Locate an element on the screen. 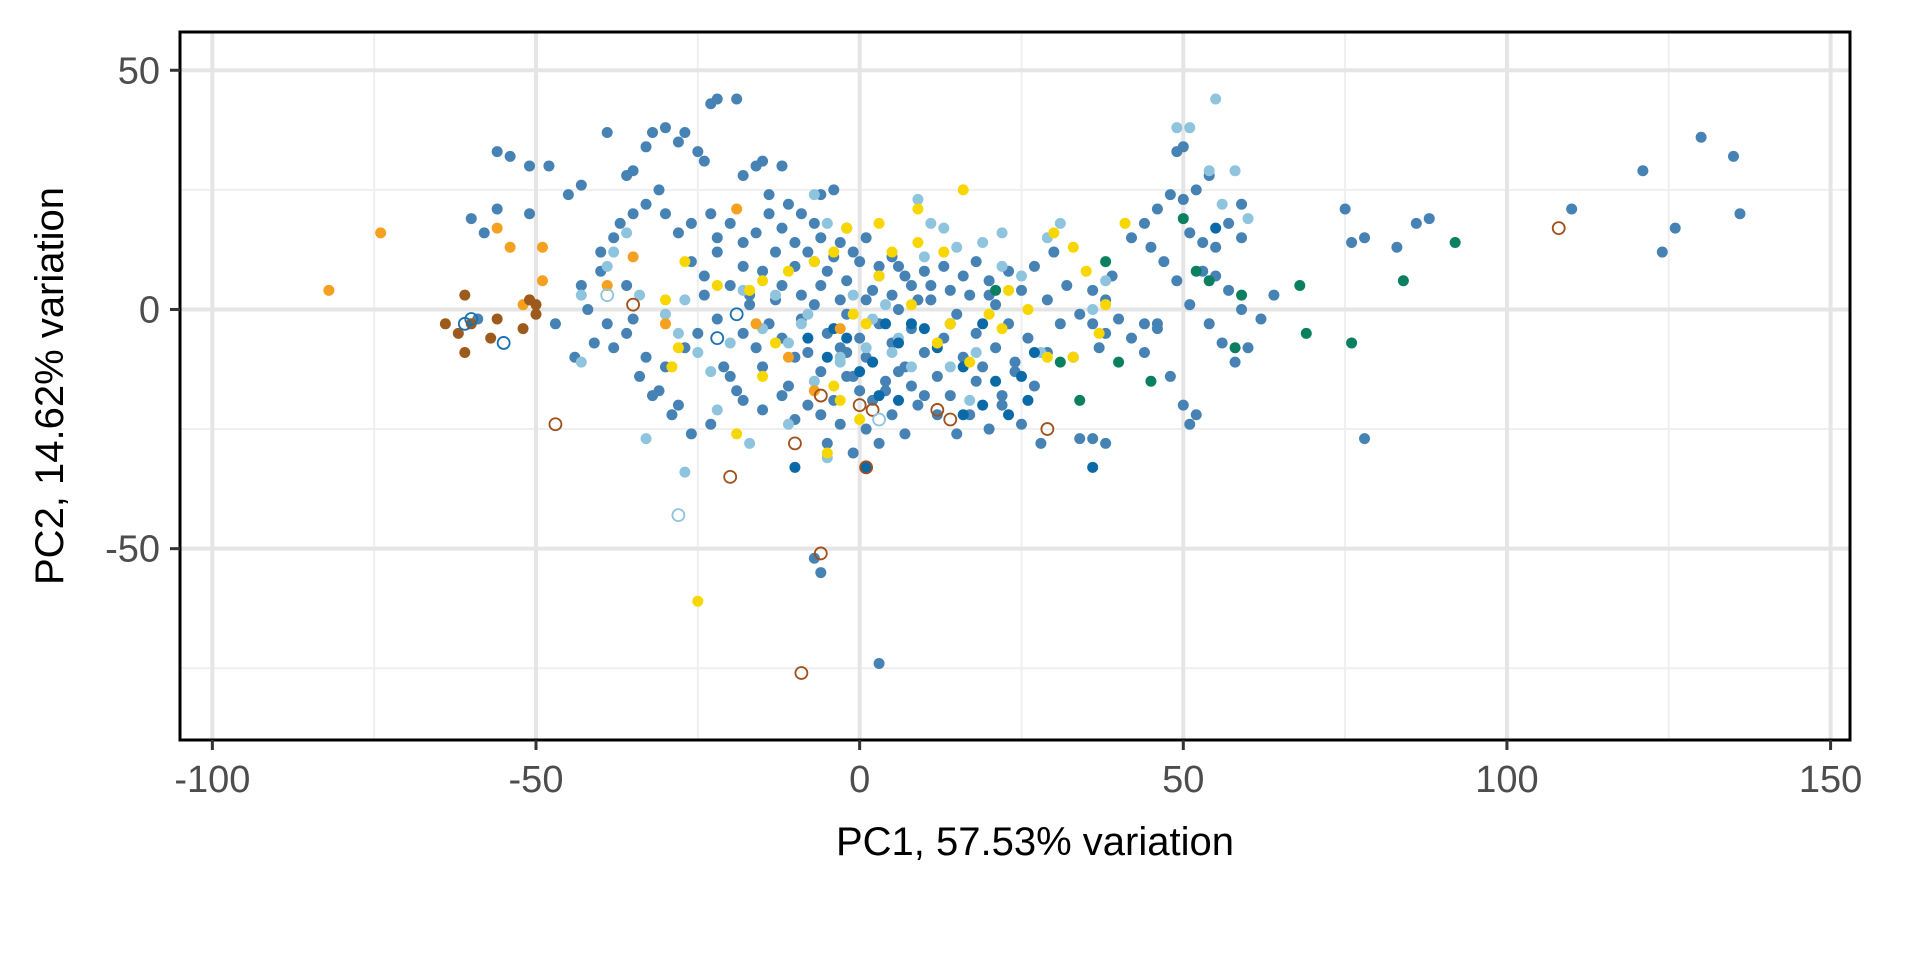 This screenshot has width=1920, height=965. x-tick-label: 0 is located at coordinates (859, 780).